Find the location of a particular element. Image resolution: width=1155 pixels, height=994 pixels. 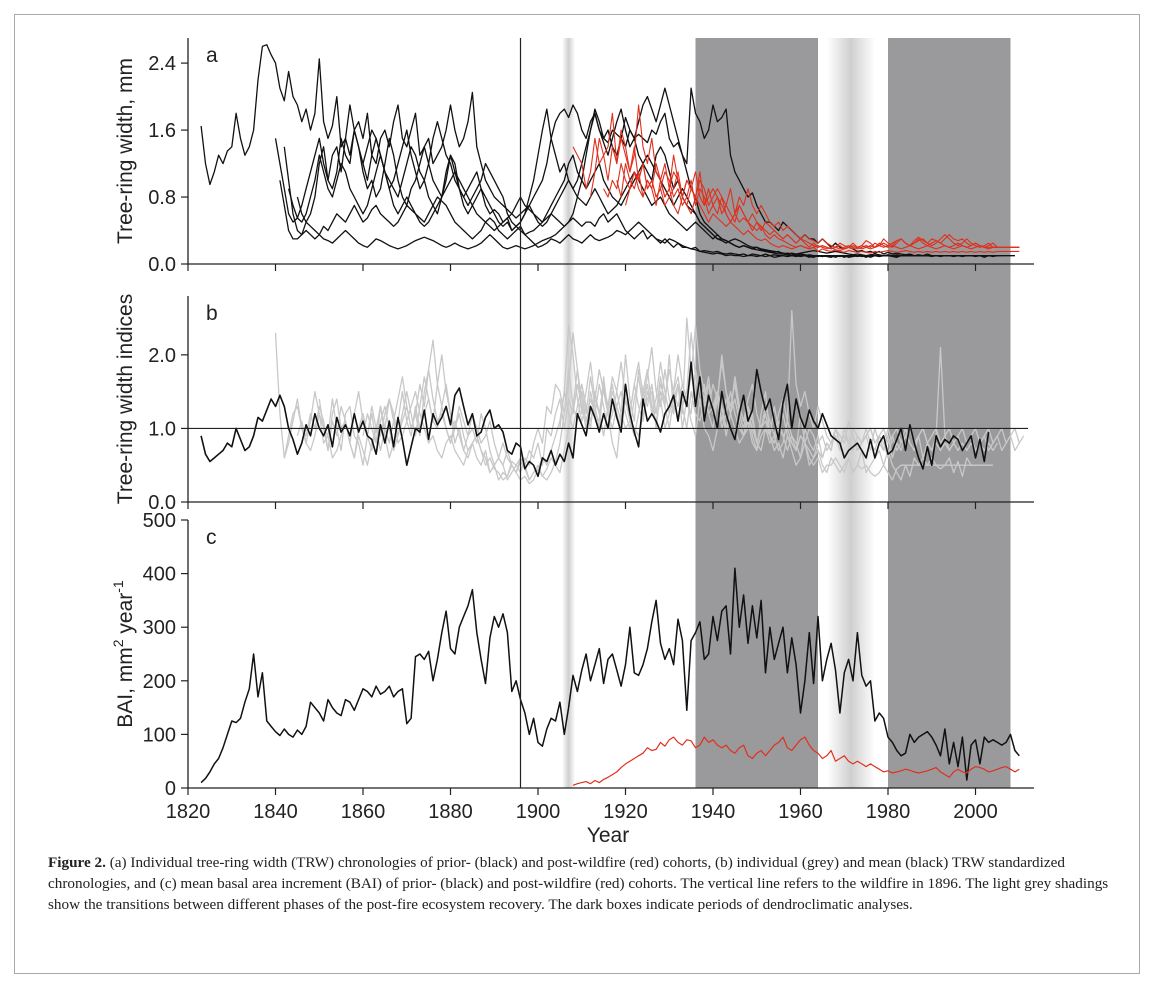

y-tick-label: 2.0 is located at coordinates (162, 356).